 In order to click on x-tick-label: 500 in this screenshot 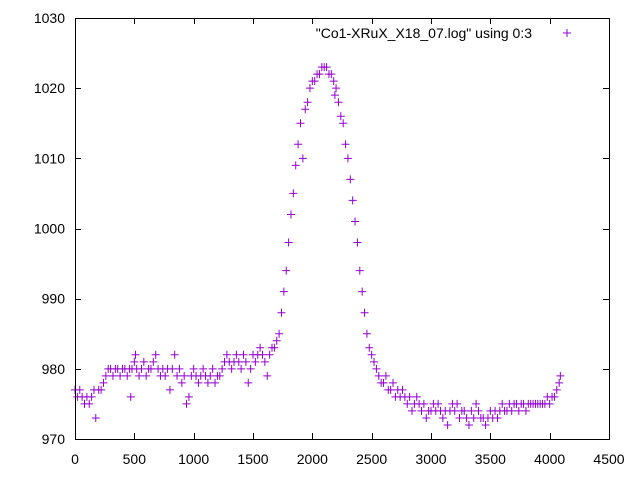, I will do `click(135, 459)`.